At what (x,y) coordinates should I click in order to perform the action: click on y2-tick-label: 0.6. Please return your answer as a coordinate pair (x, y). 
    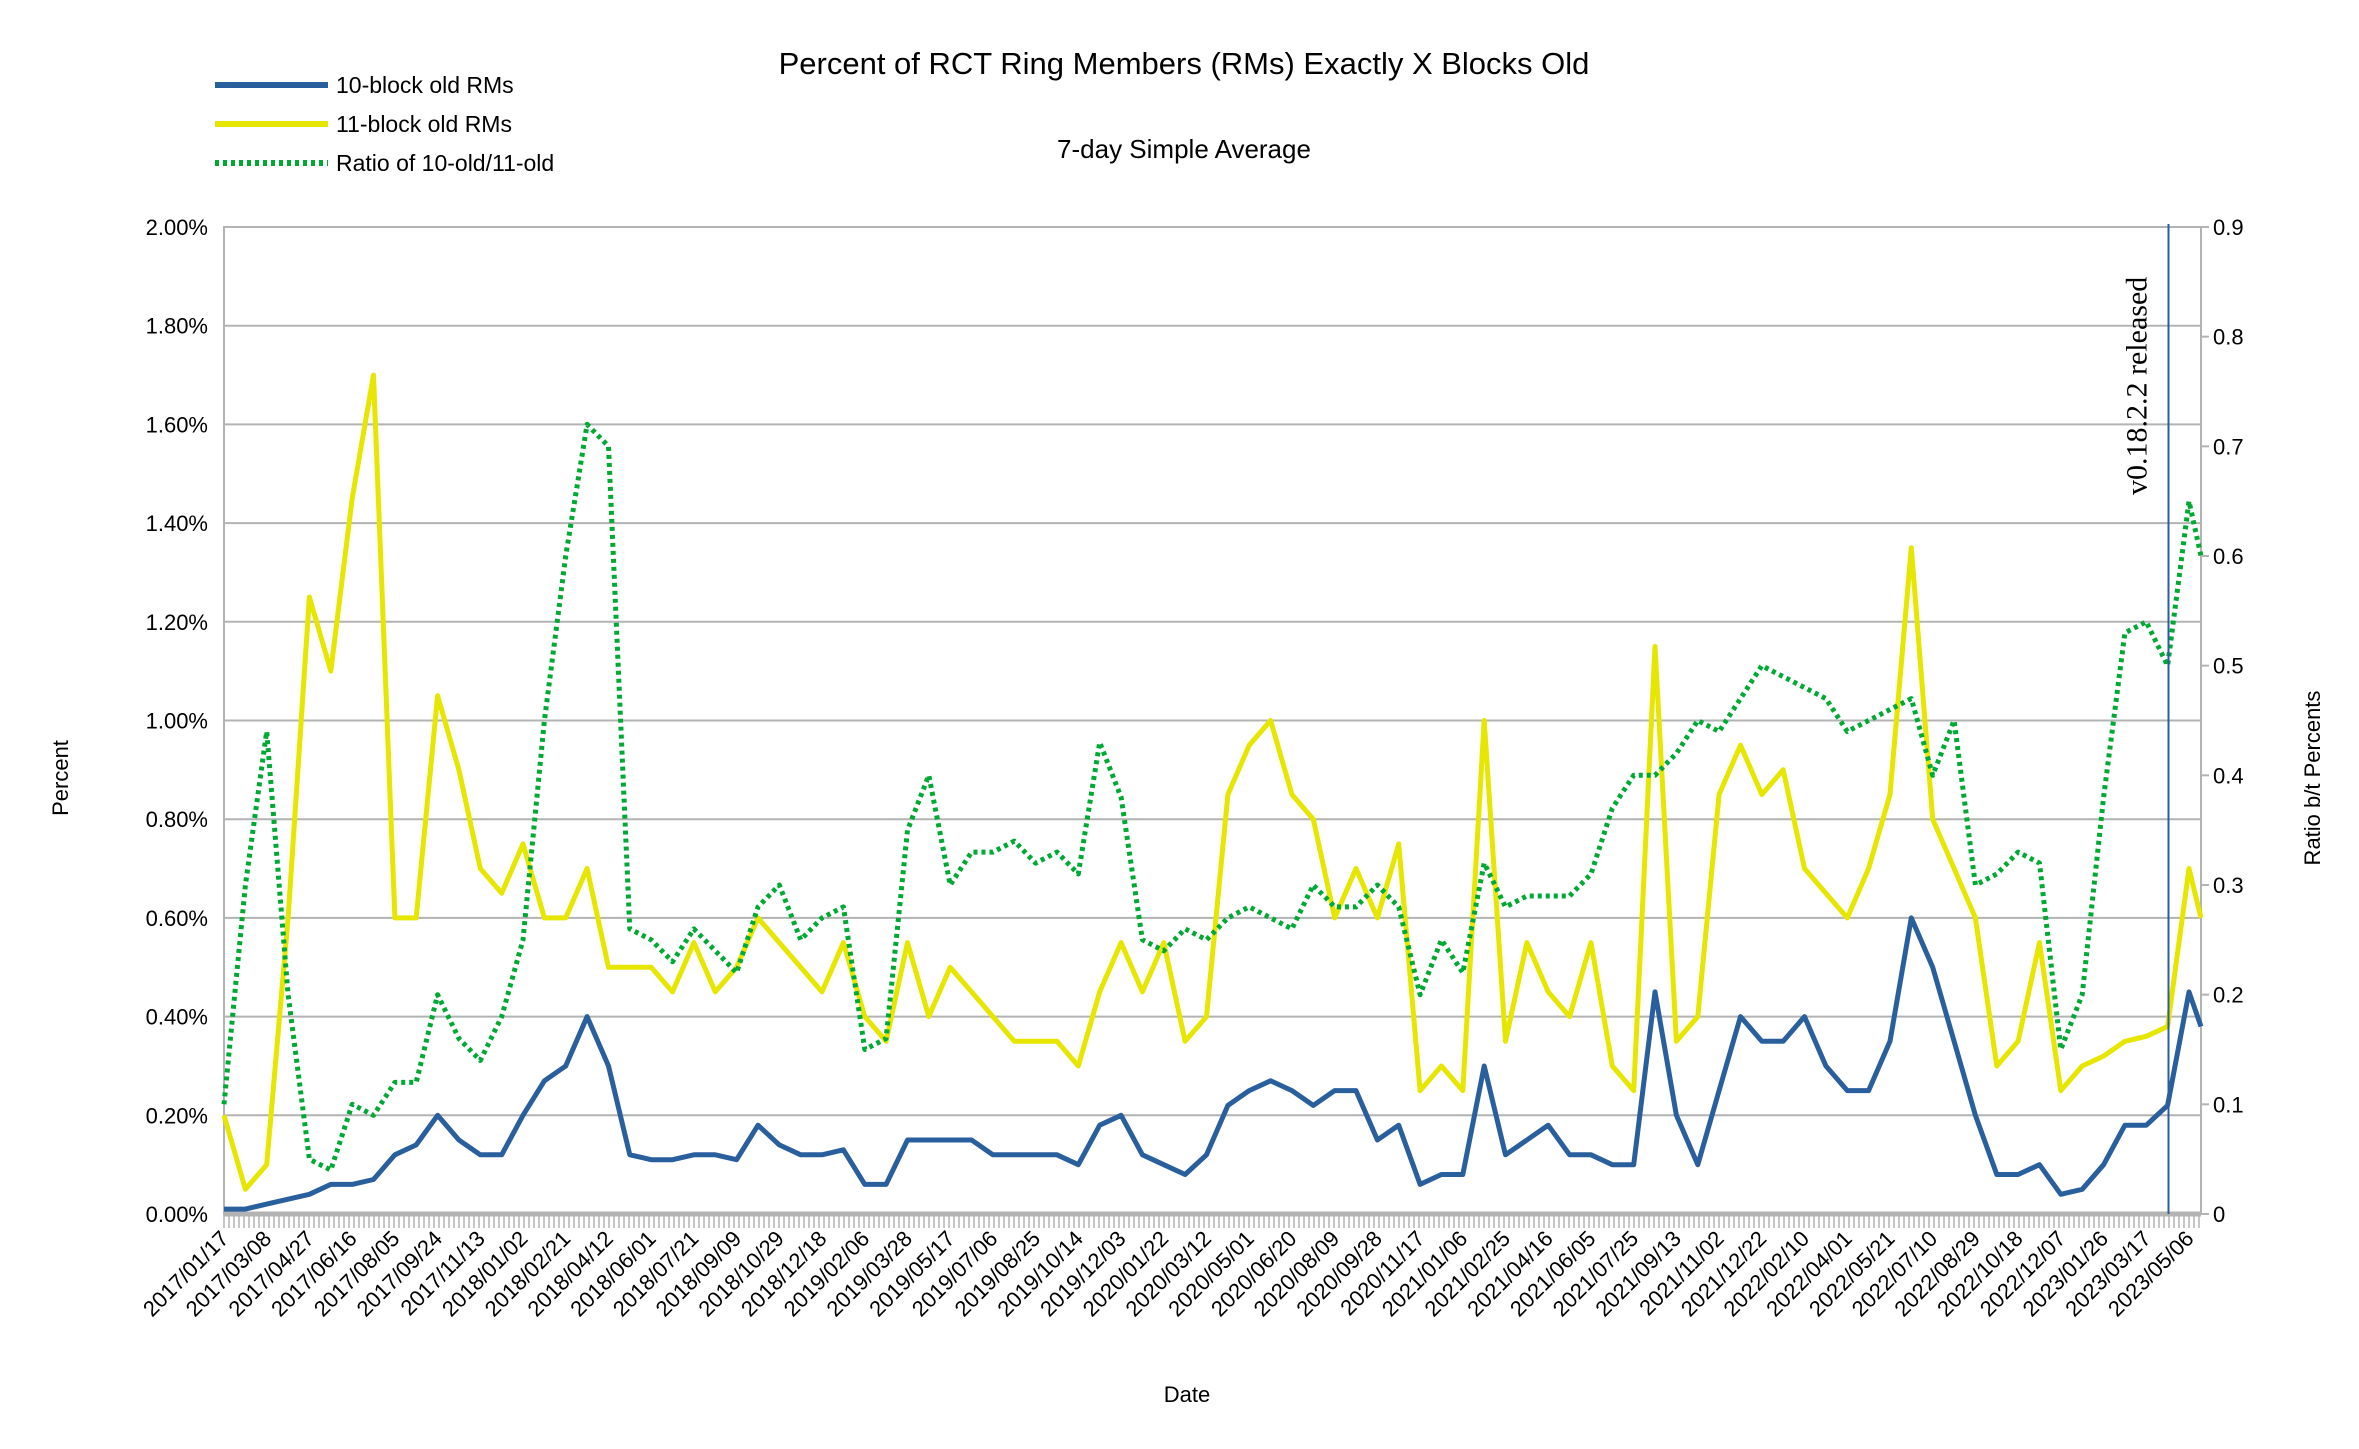
    Looking at the image, I should click on (2228, 556).